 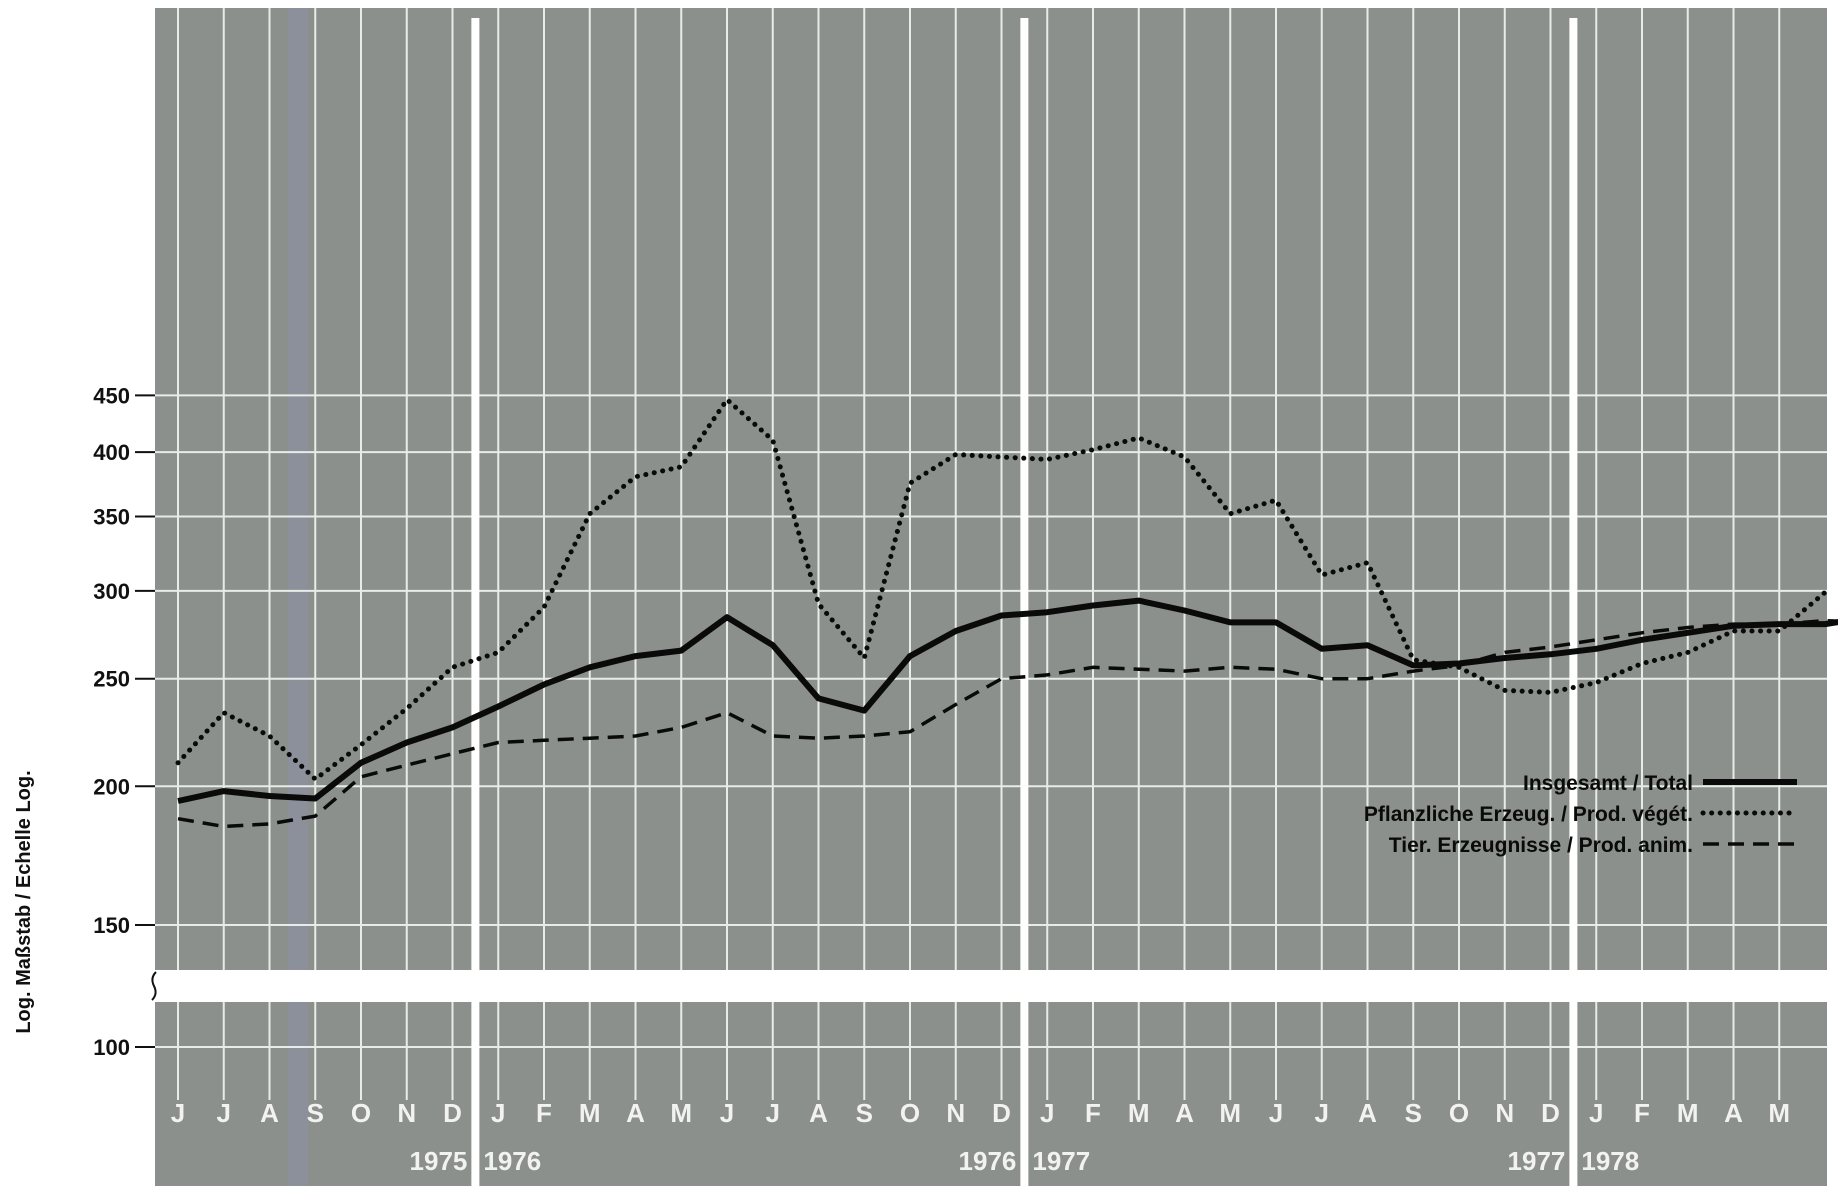 What do you see at coordinates (111, 786) in the screenshot?
I see `y-tick-label: 200` at bounding box center [111, 786].